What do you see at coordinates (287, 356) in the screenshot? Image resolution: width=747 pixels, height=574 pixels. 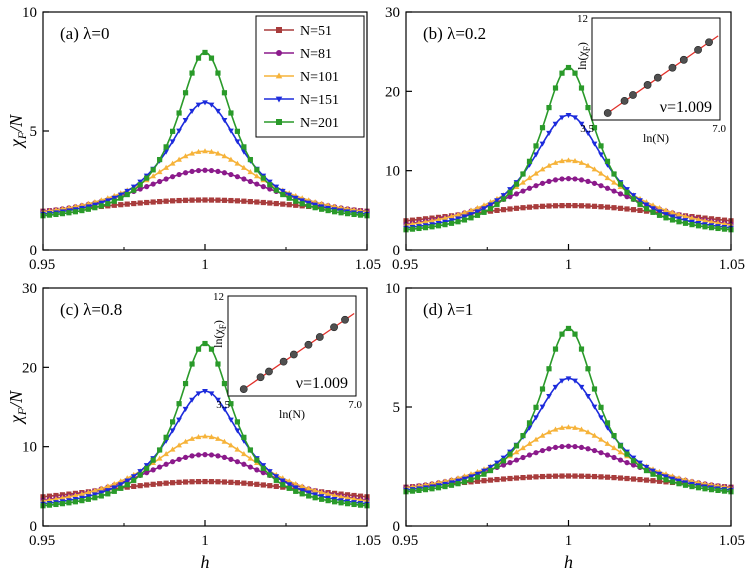 I see `inset: 3.5 7.0 12 ln(N) ln(χF) ν=1.009` at bounding box center [287, 356].